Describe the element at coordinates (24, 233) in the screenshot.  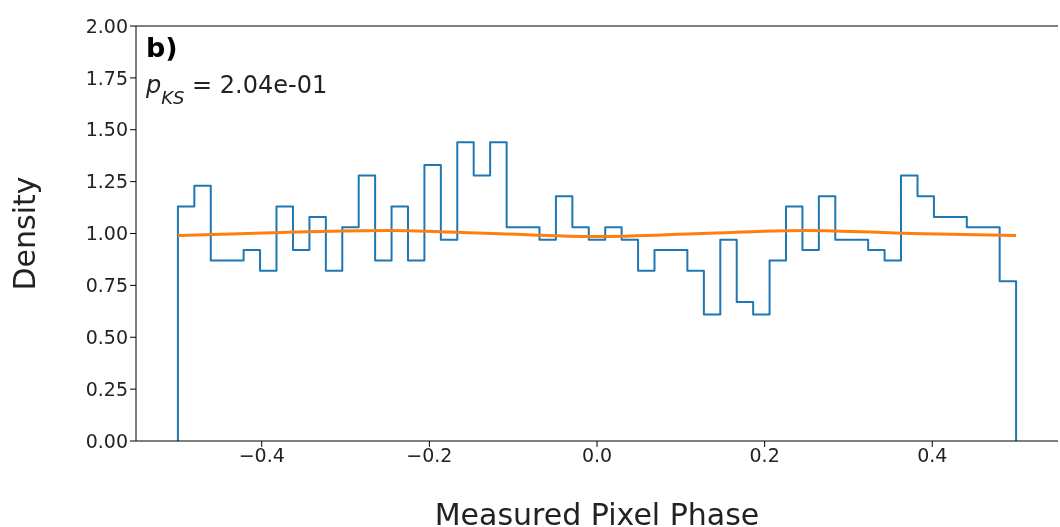
I see `y-axis-title: Density` at that location.